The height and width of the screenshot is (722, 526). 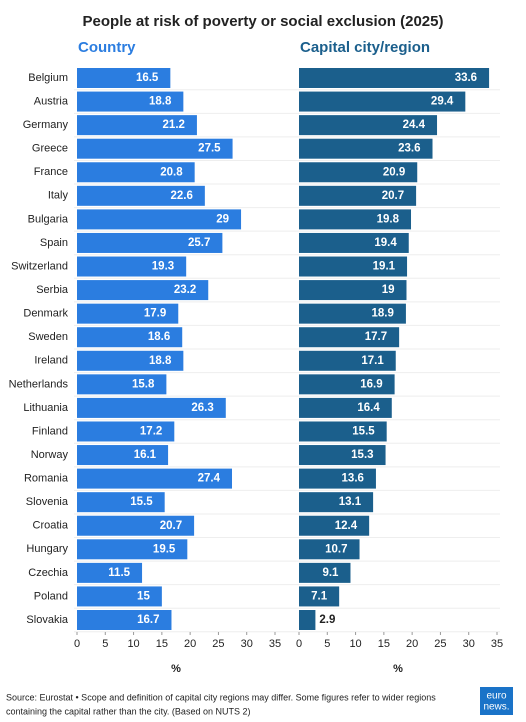 What do you see at coordinates (107, 47) in the screenshot?
I see `legend-label: Country` at bounding box center [107, 47].